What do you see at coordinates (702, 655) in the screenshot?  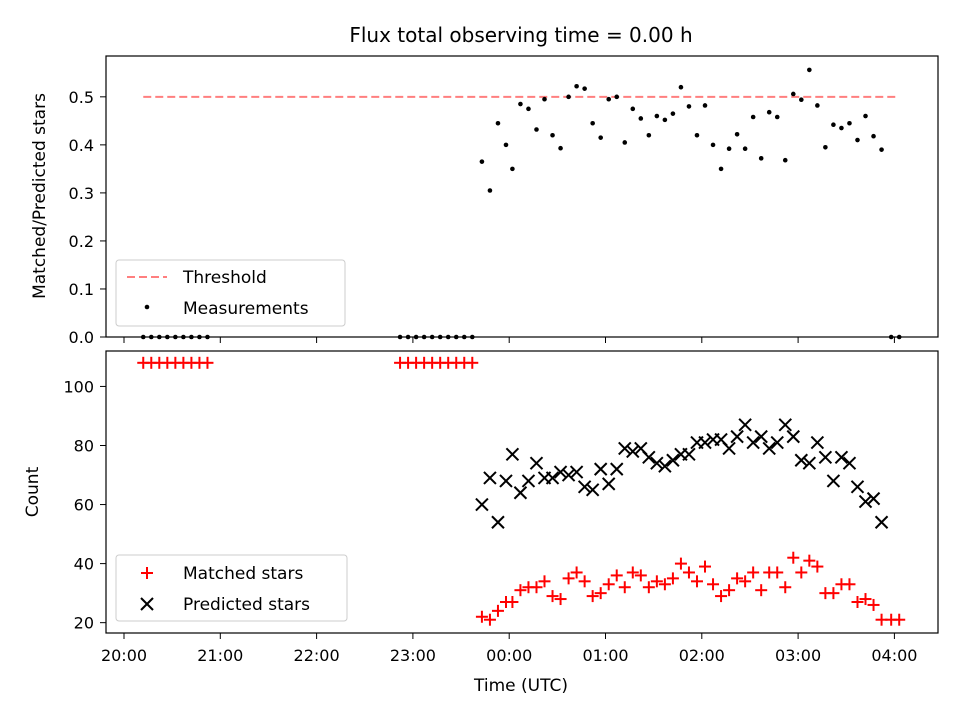 I see `bottom-x-tick-label: 02:00` at bounding box center [702, 655].